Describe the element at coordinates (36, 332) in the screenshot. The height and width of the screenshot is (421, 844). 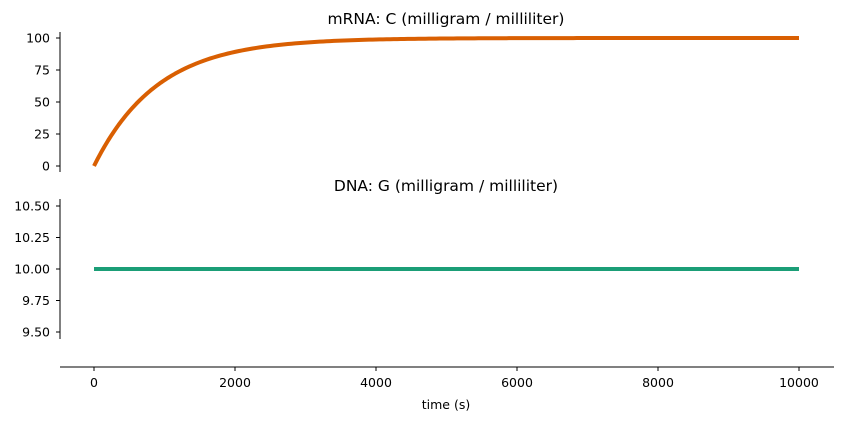
I see `dna-y-tick-label: 9.50` at that location.